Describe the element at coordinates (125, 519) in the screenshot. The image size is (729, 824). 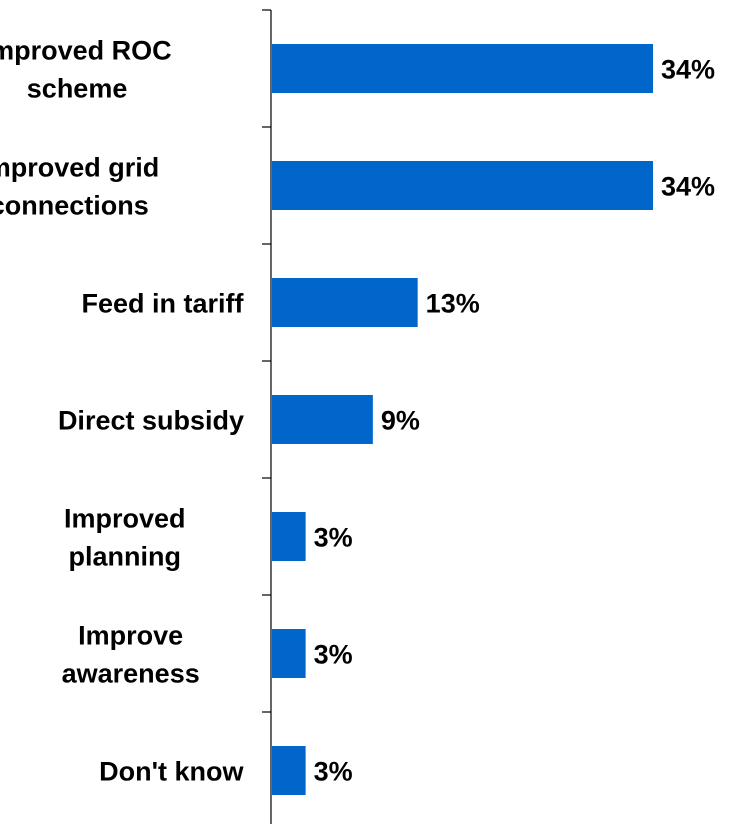
I see `category-label-line: Improved` at that location.